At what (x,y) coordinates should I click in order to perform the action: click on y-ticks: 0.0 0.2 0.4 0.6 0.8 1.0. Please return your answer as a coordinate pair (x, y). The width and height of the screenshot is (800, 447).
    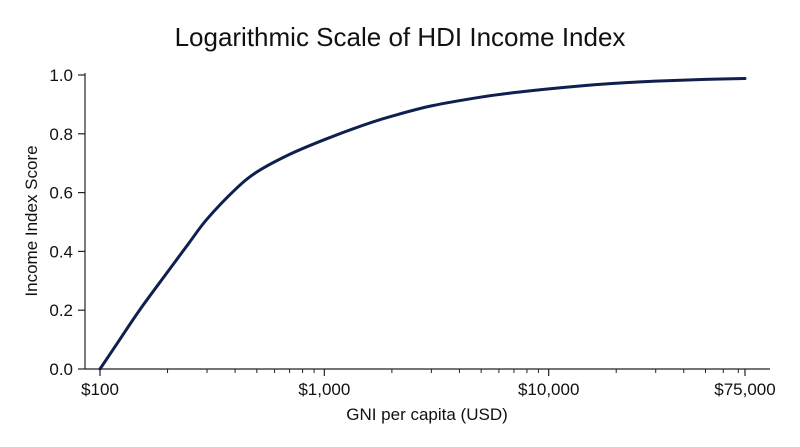
    Looking at the image, I should click on (67, 222).